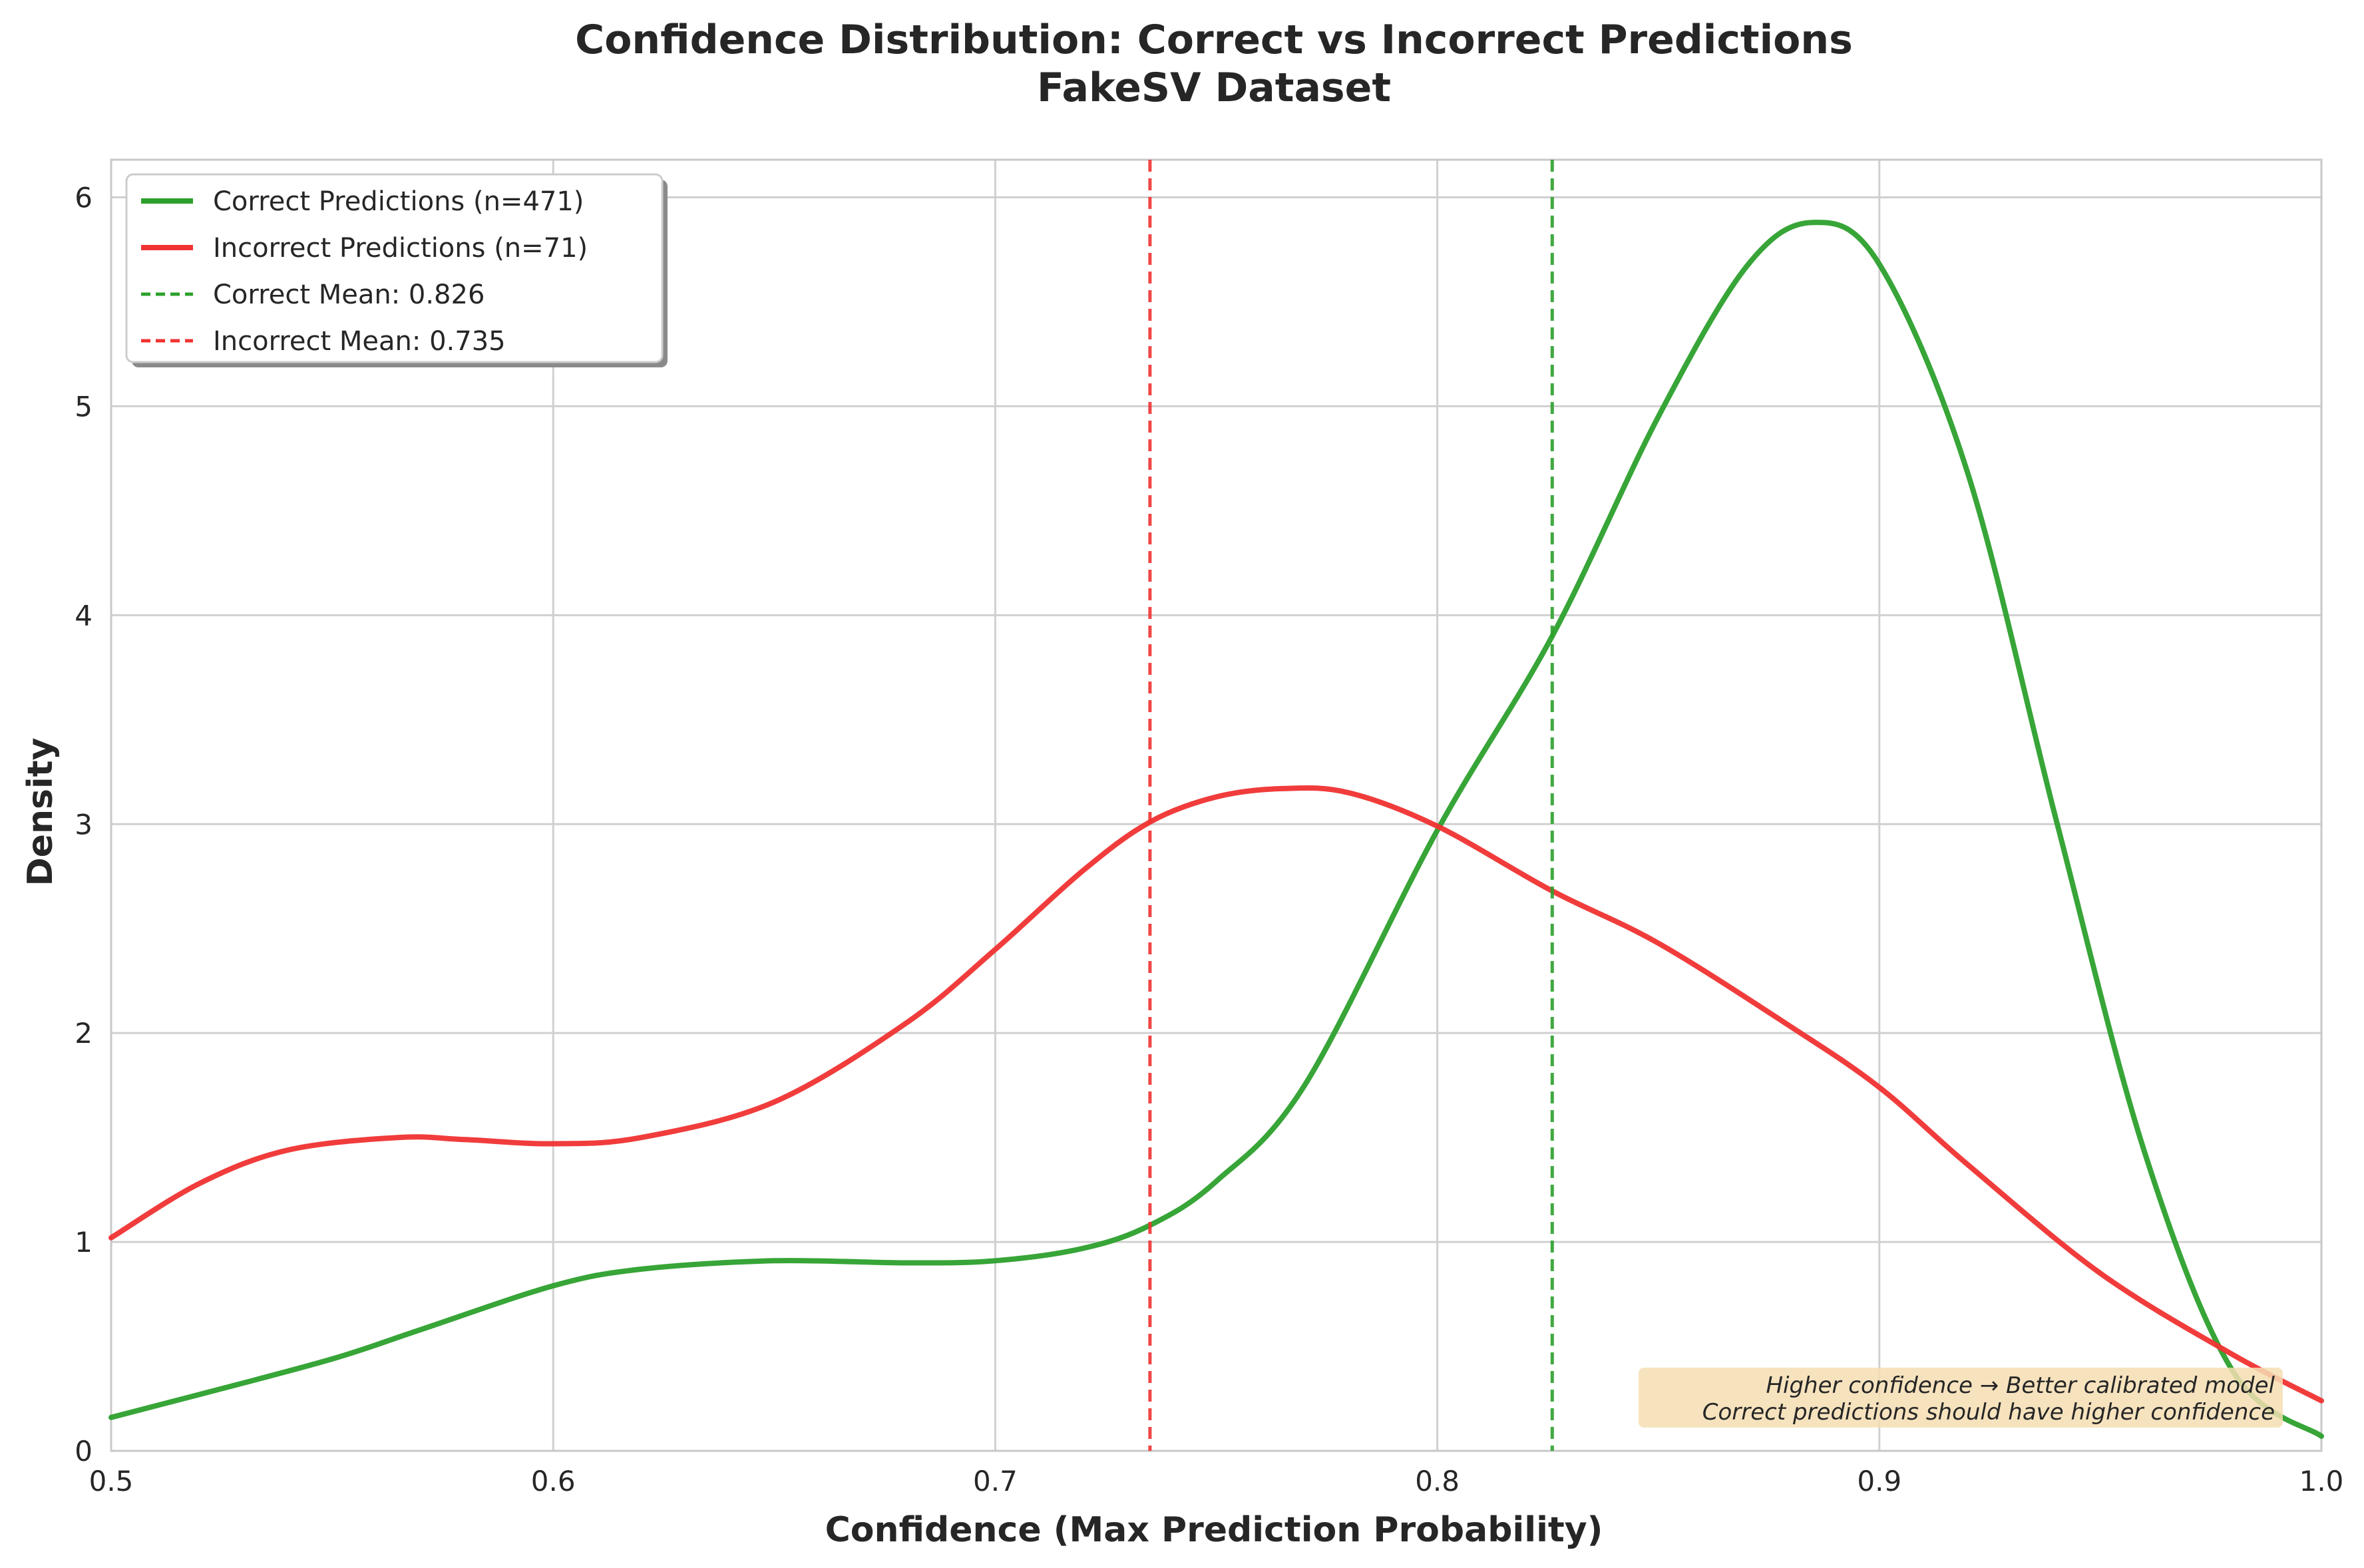 The width and height of the screenshot is (2364, 1568). What do you see at coordinates (1214, 88) in the screenshot?
I see `chart-subtitle: FakeSV Dataset` at bounding box center [1214, 88].